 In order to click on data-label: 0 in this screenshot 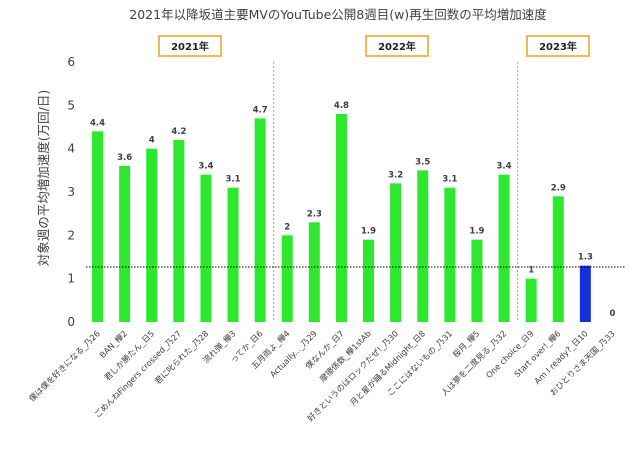, I will do `click(612, 314)`.